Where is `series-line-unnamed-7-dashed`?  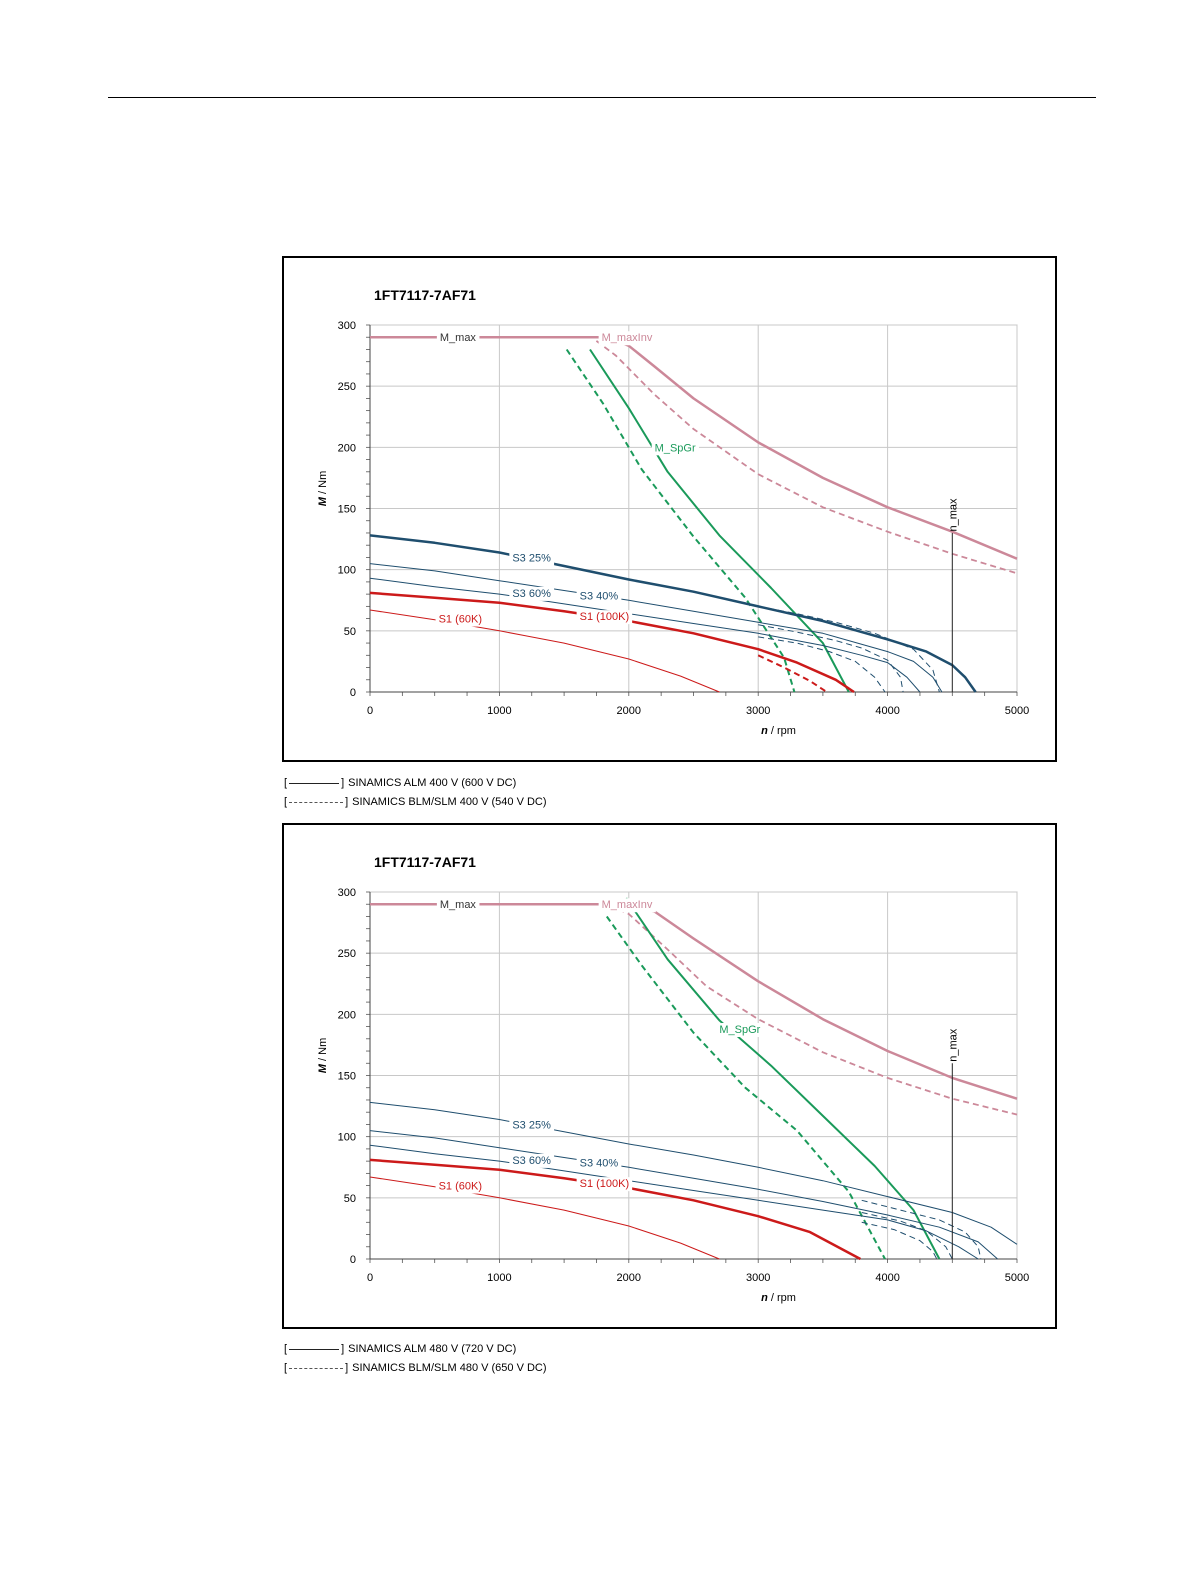 series-line-unnamed-7-dashed is located at coordinates (849, 649).